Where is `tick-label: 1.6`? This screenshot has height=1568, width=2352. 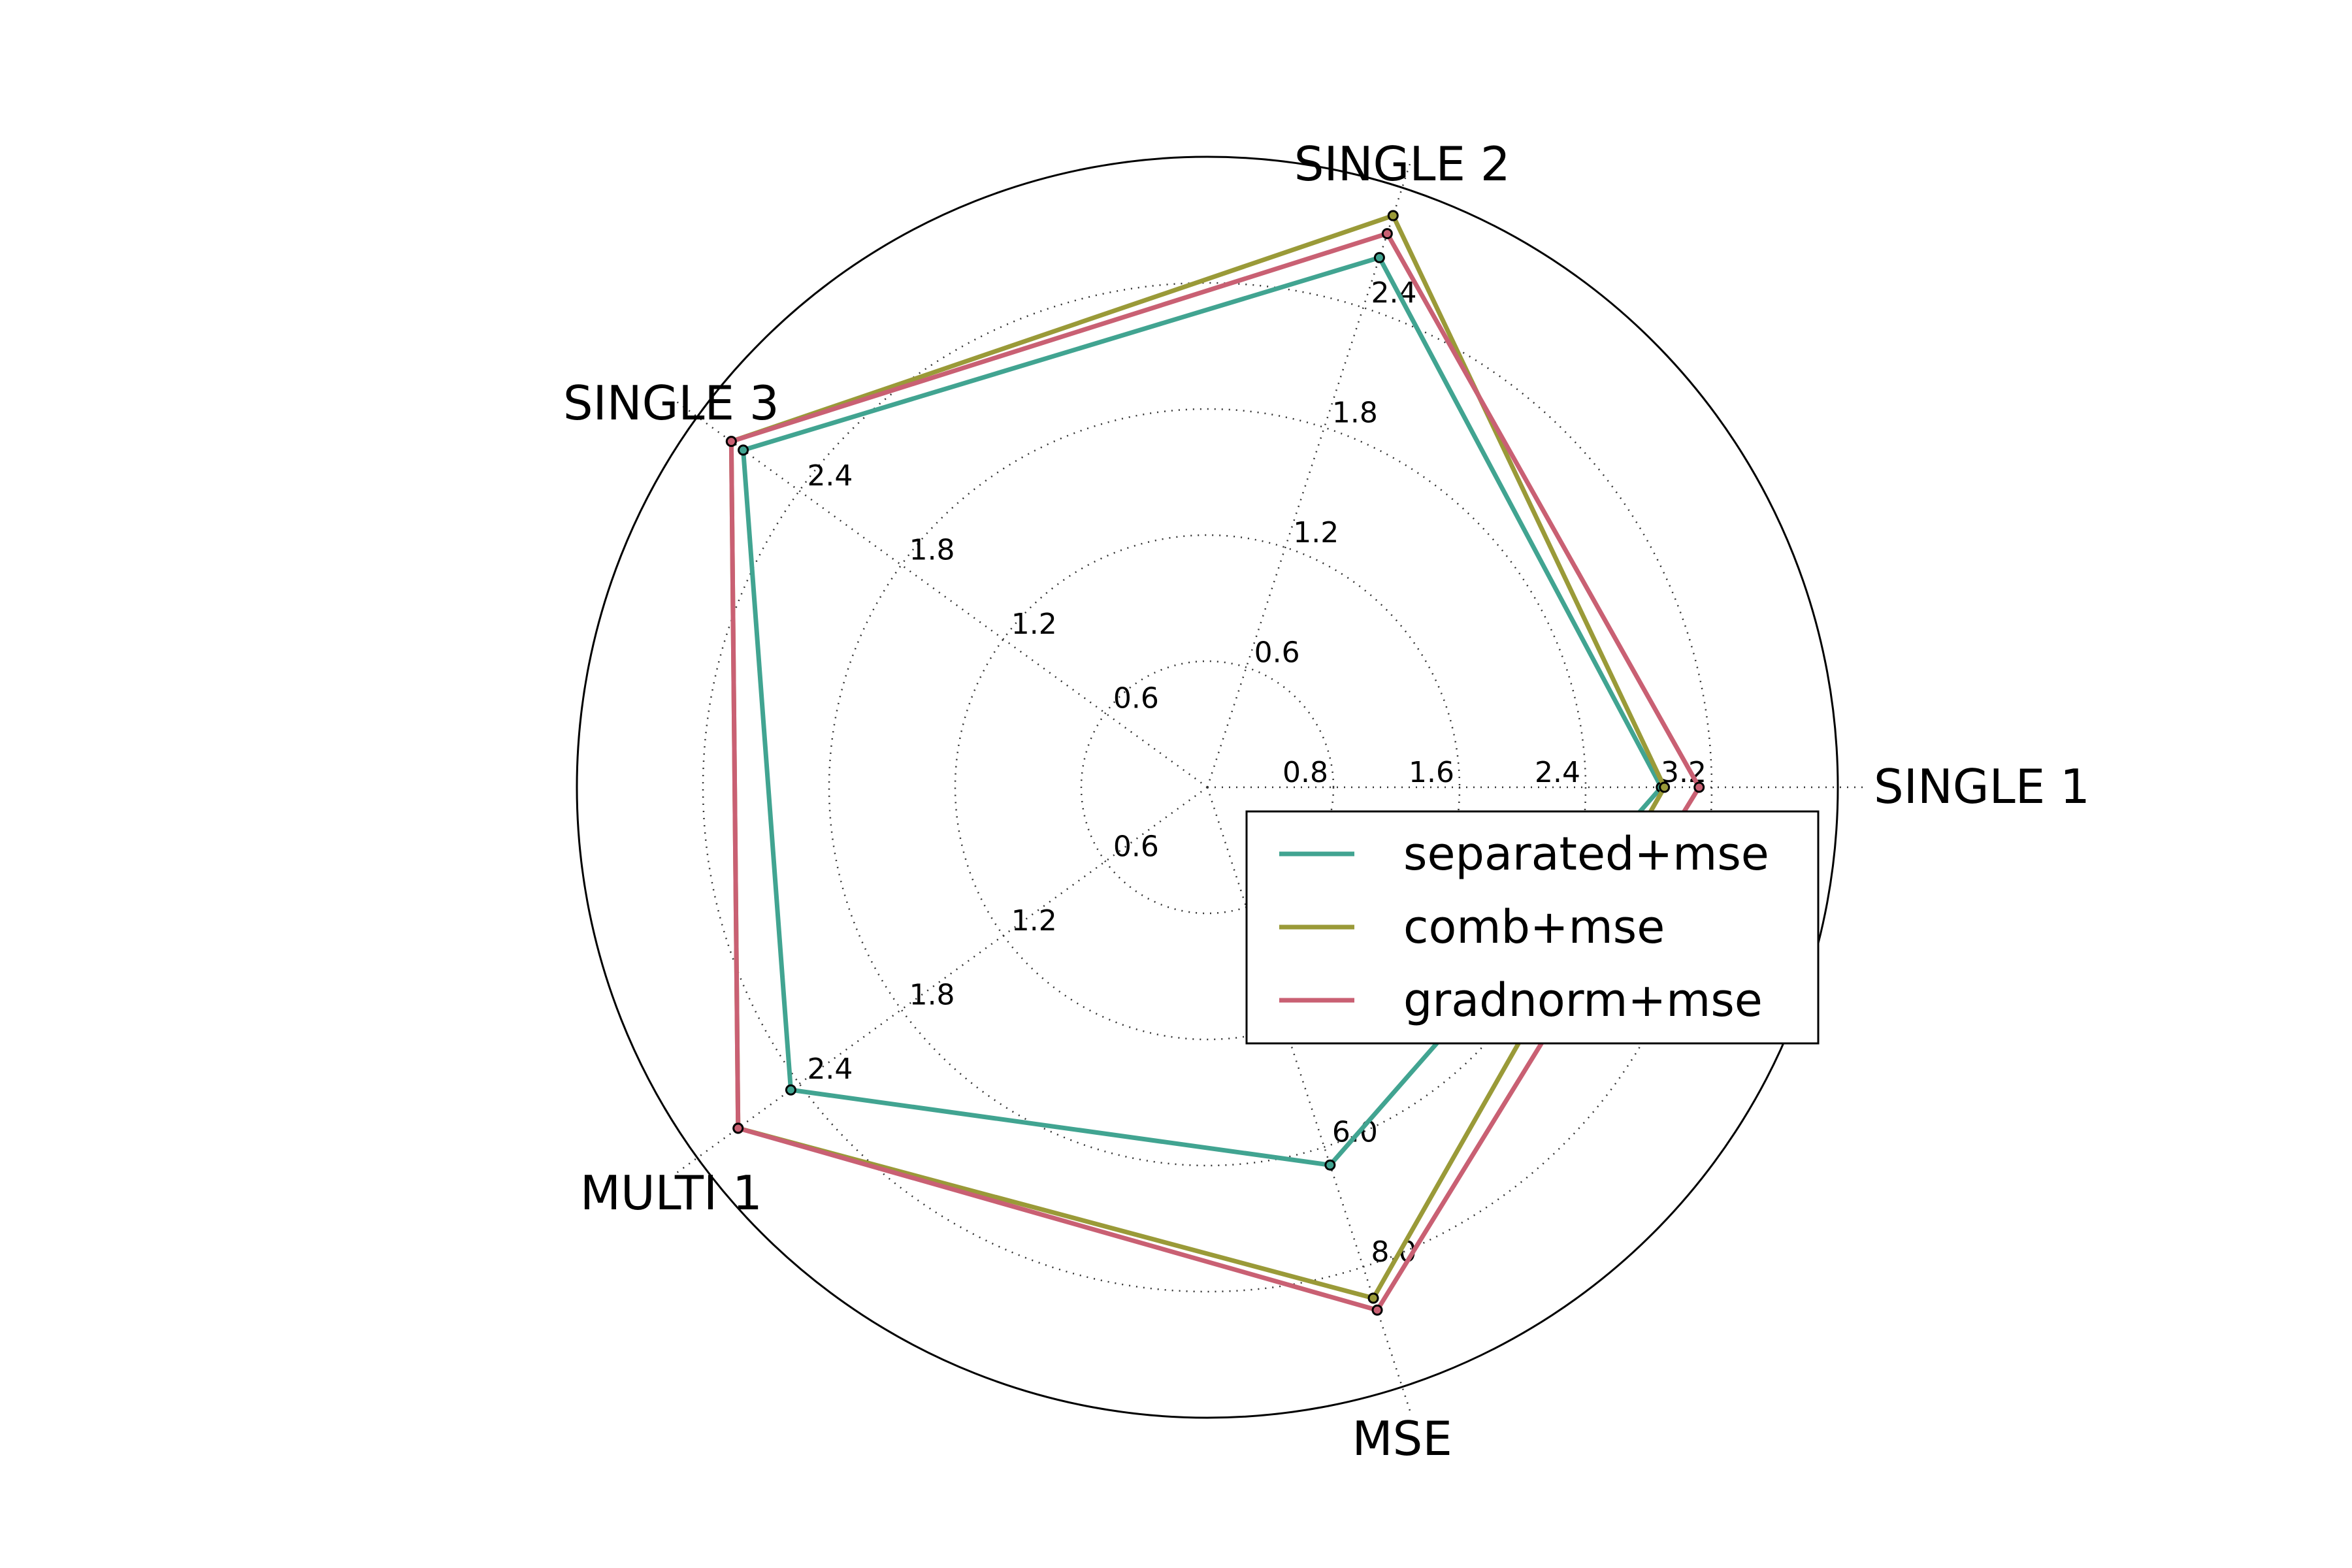 tick-label: 1.6 is located at coordinates (1431, 772).